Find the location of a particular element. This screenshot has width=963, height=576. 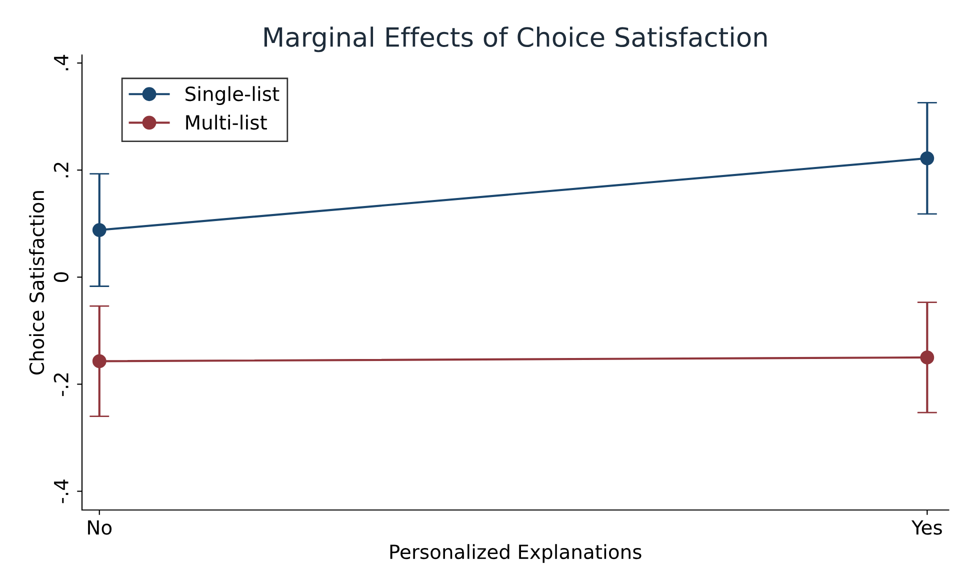

y-tick-label: .2 is located at coordinates (61, 170).